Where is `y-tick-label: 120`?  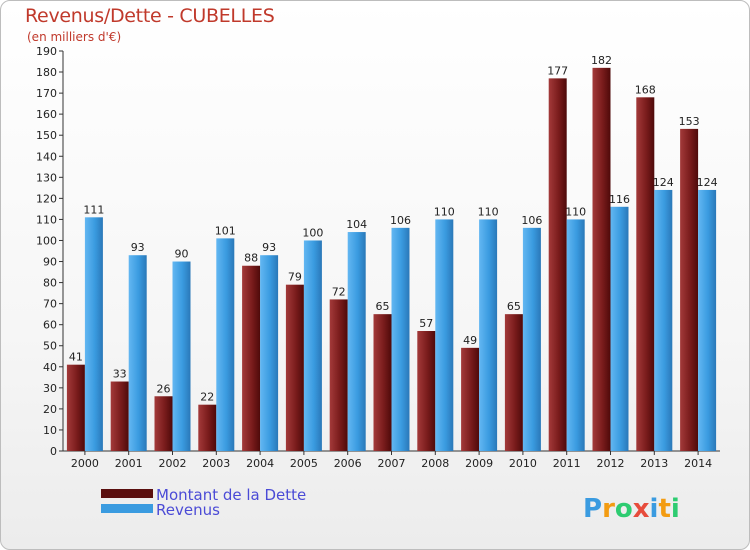 y-tick-label: 120 is located at coordinates (46, 198).